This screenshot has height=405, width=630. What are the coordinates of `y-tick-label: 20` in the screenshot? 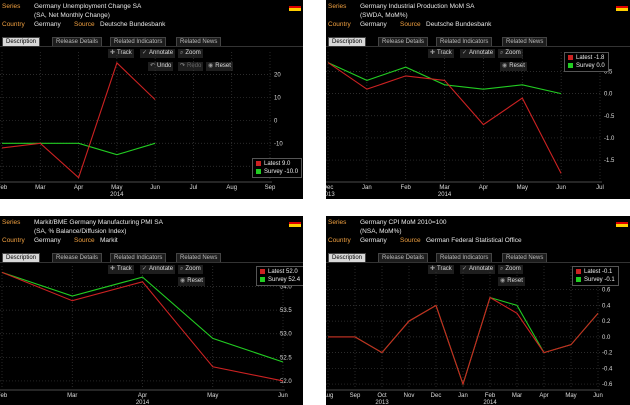 It's located at (277, 75).